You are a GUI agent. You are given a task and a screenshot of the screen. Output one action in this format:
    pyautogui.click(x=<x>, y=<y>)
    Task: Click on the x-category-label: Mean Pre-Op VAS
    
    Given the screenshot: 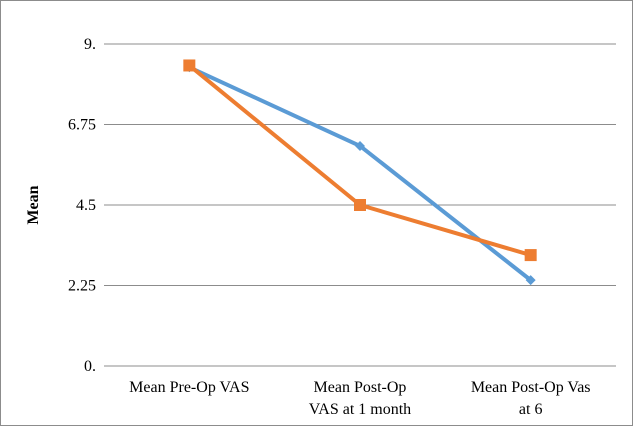 What is the action you would take?
    pyautogui.click(x=189, y=387)
    